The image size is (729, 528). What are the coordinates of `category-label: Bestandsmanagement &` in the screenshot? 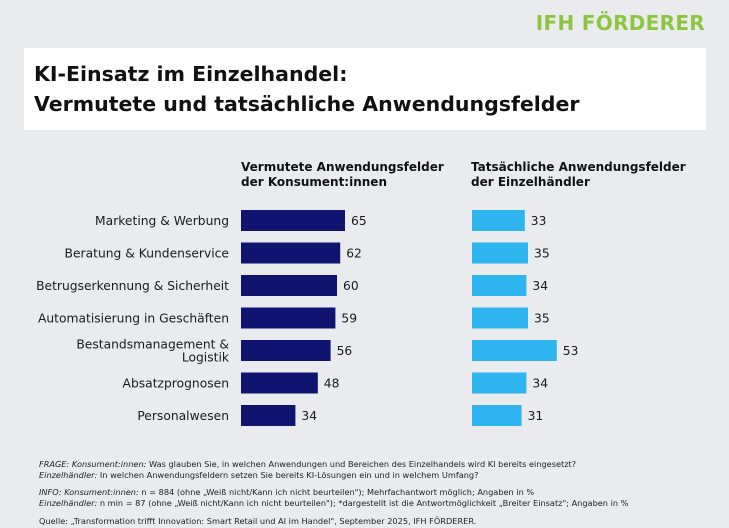 It's located at (152, 345).